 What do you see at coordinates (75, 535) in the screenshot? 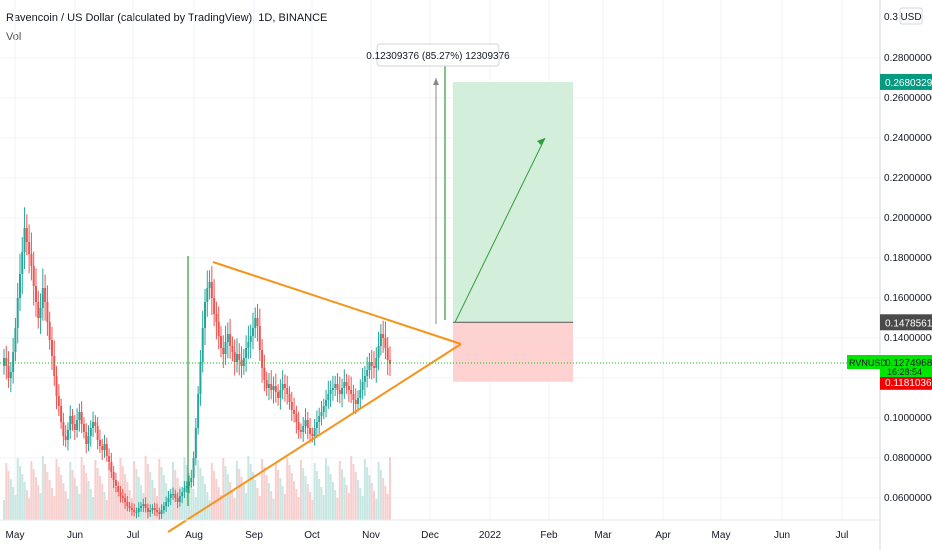
I see `time-axis-label: Jun` at bounding box center [75, 535].